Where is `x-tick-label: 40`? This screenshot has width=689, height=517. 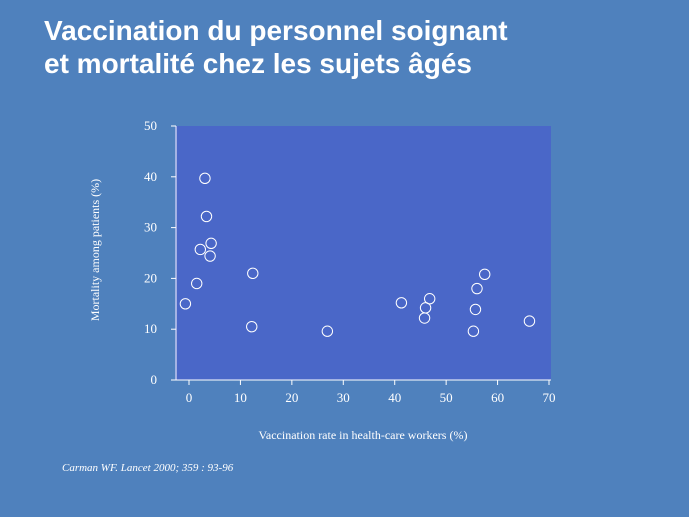 x-tick-label: 40 is located at coordinates (394, 397).